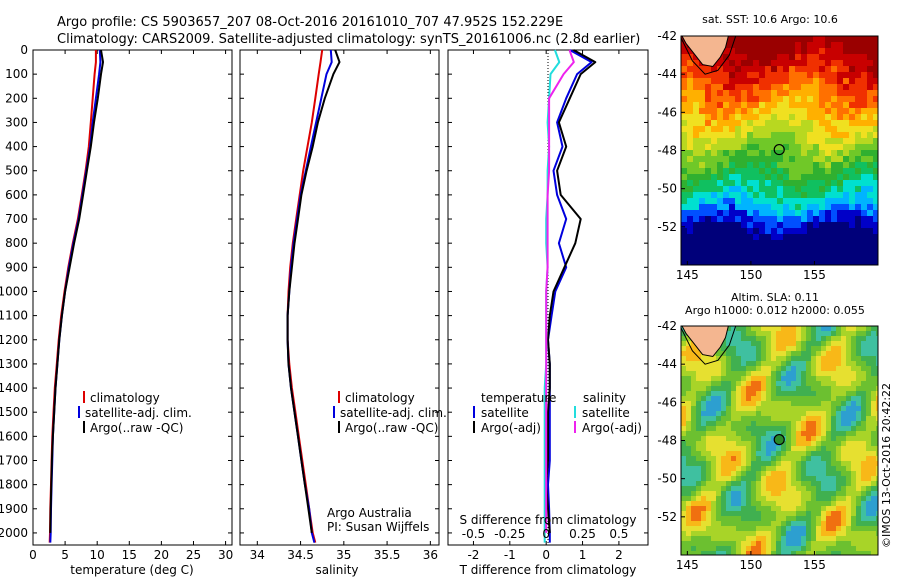  I want to click on lat-tick-label: -48, so click(667, 151).